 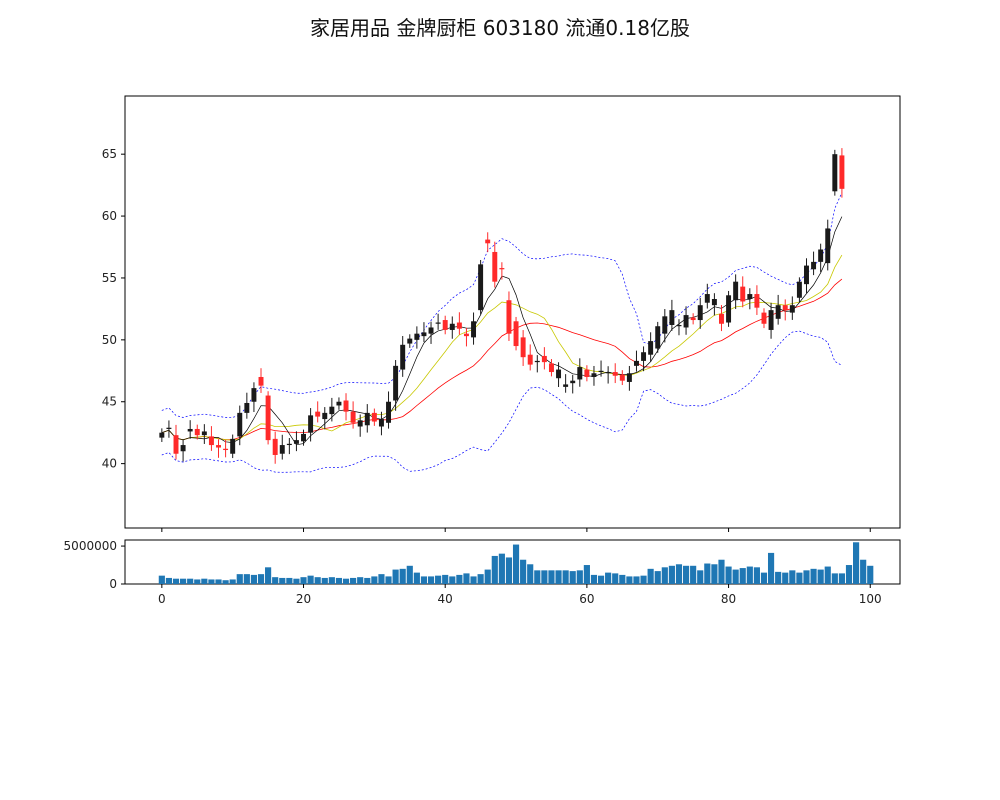 What do you see at coordinates (303, 599) in the screenshot?
I see `x-tick-label: 20` at bounding box center [303, 599].